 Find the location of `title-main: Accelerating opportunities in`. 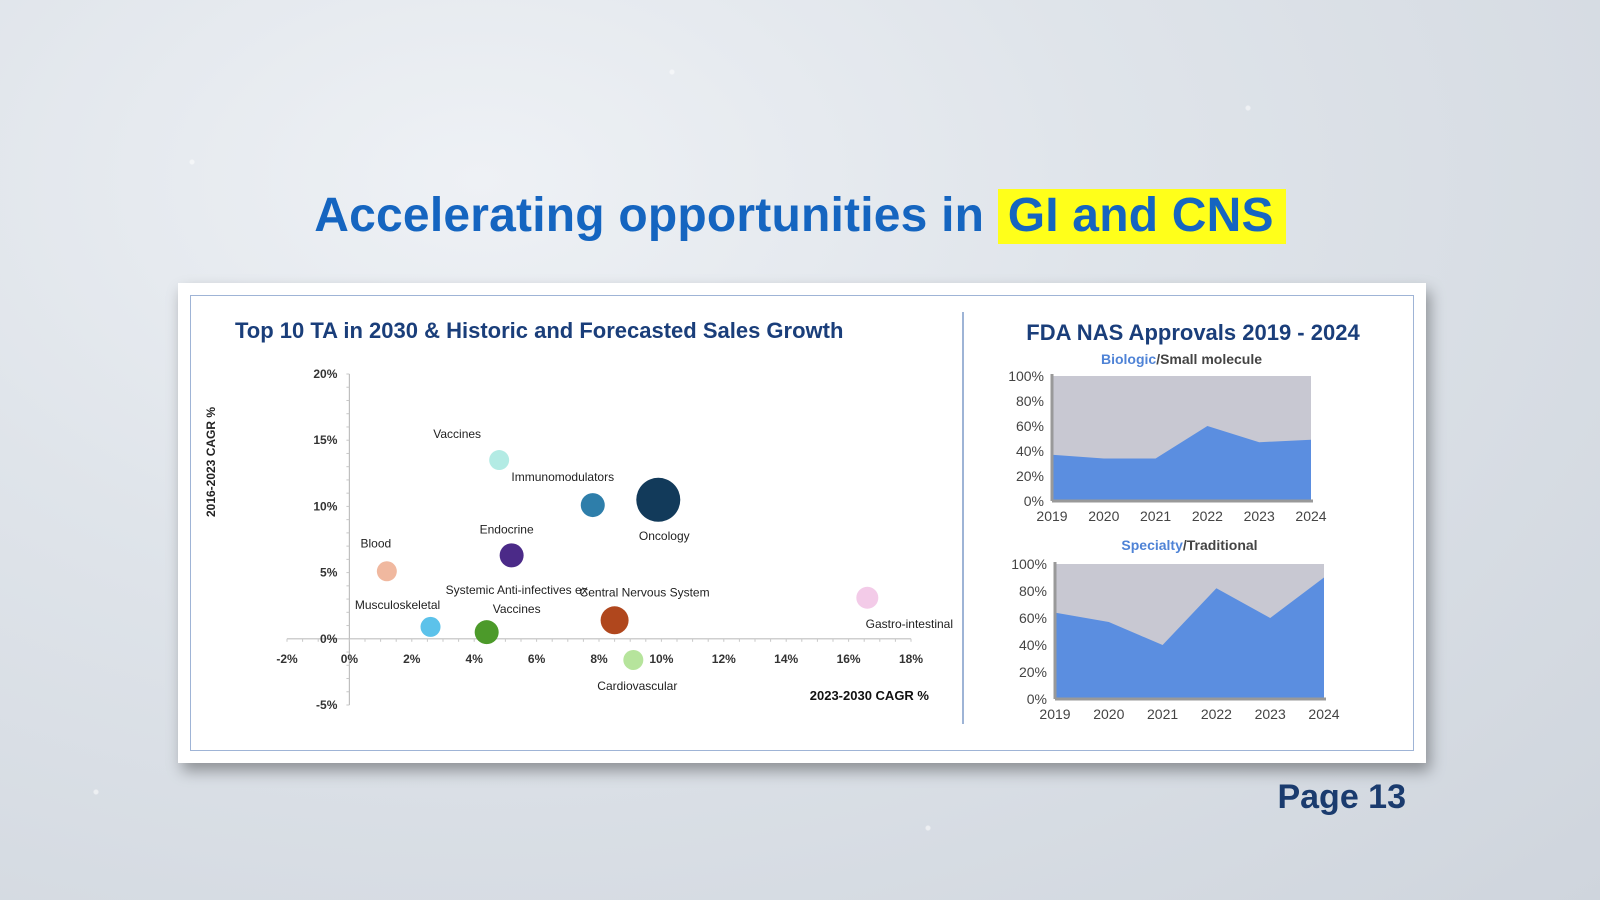

title-main: Accelerating opportunities in is located at coordinates (656, 215).